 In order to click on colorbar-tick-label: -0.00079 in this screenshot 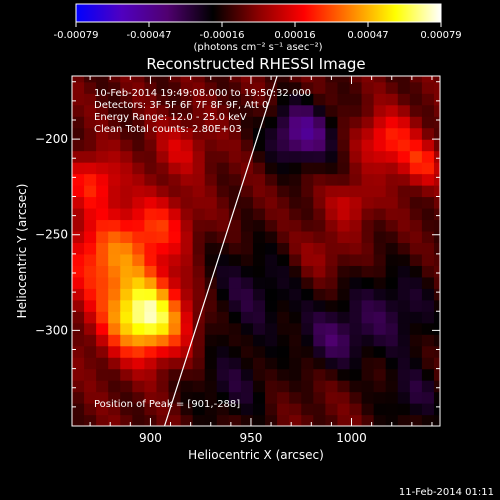, I will do `click(76, 35)`.